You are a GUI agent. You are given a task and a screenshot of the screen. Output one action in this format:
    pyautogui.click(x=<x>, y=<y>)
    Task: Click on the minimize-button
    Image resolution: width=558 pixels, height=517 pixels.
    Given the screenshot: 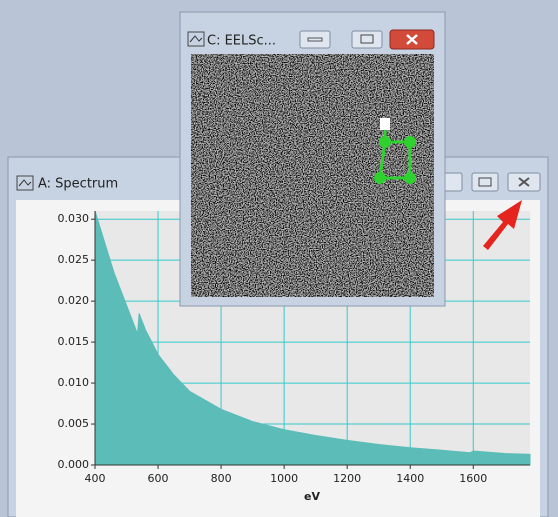 What is the action you would take?
    pyautogui.click(x=315, y=39)
    